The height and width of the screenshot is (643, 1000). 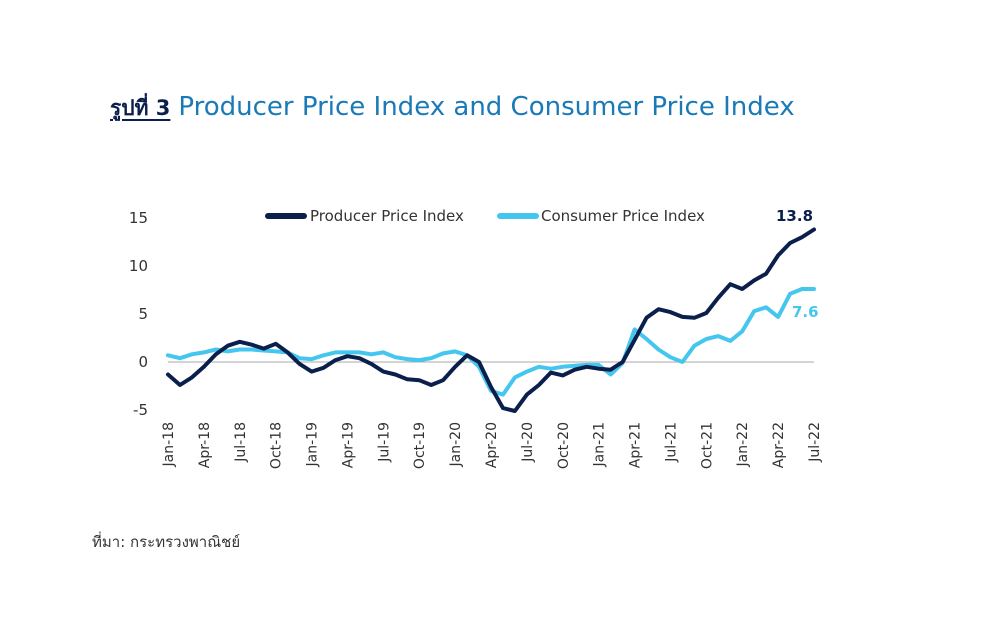 I want to click on x-tick-label: Apr-20, so click(x=492, y=445).